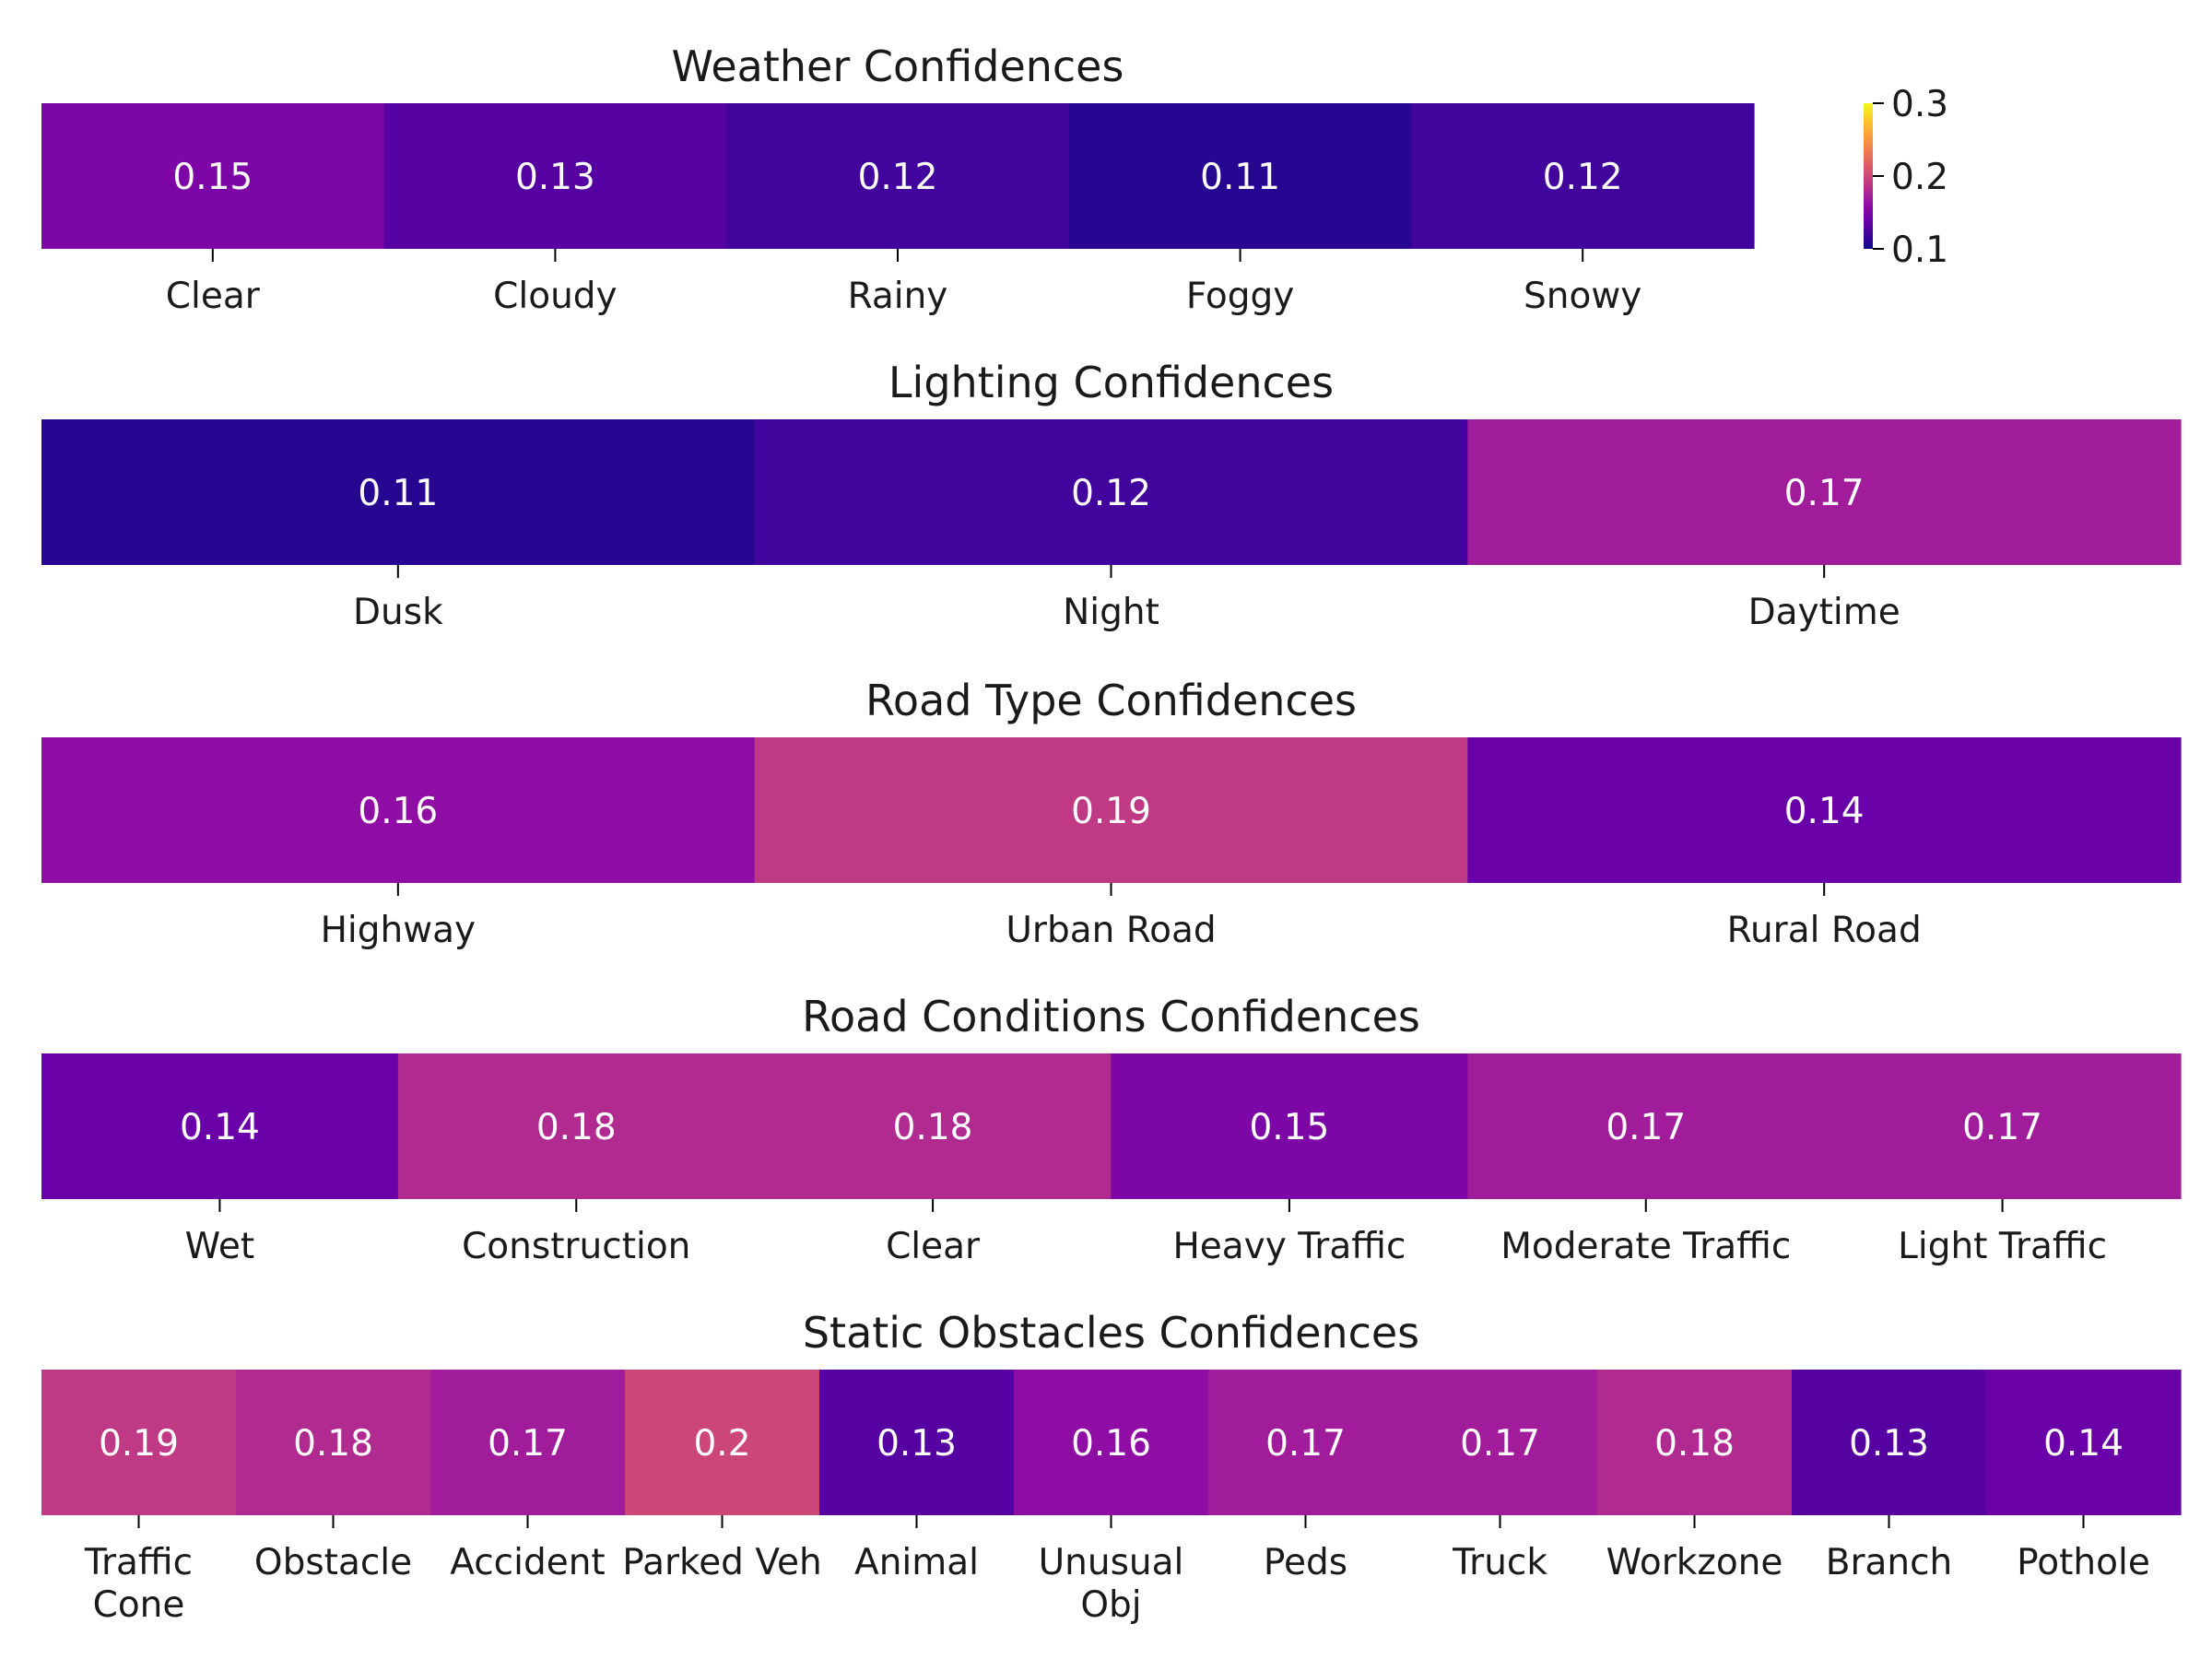  I want to click on x-tick-label: Snowy, so click(1582, 296).